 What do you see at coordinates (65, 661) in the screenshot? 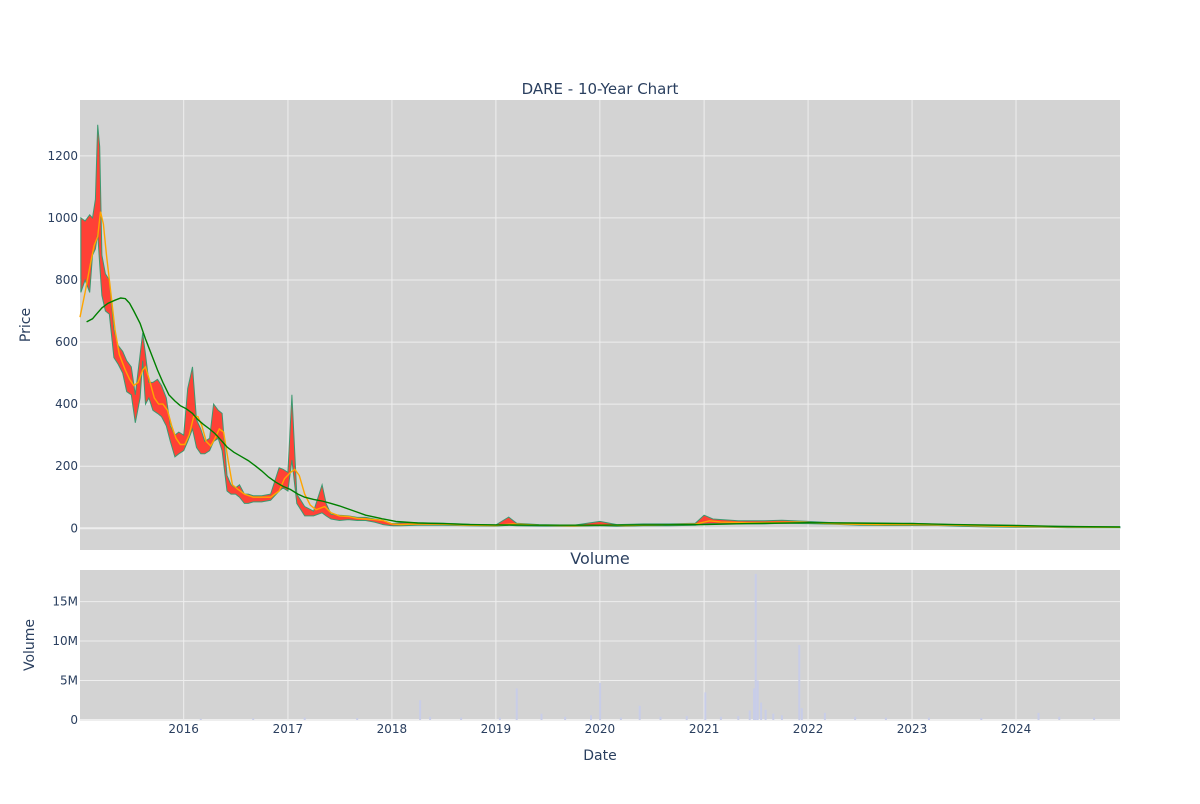
I see `volume-y-tick-labels: 0 5M 10M 15M` at bounding box center [65, 661].